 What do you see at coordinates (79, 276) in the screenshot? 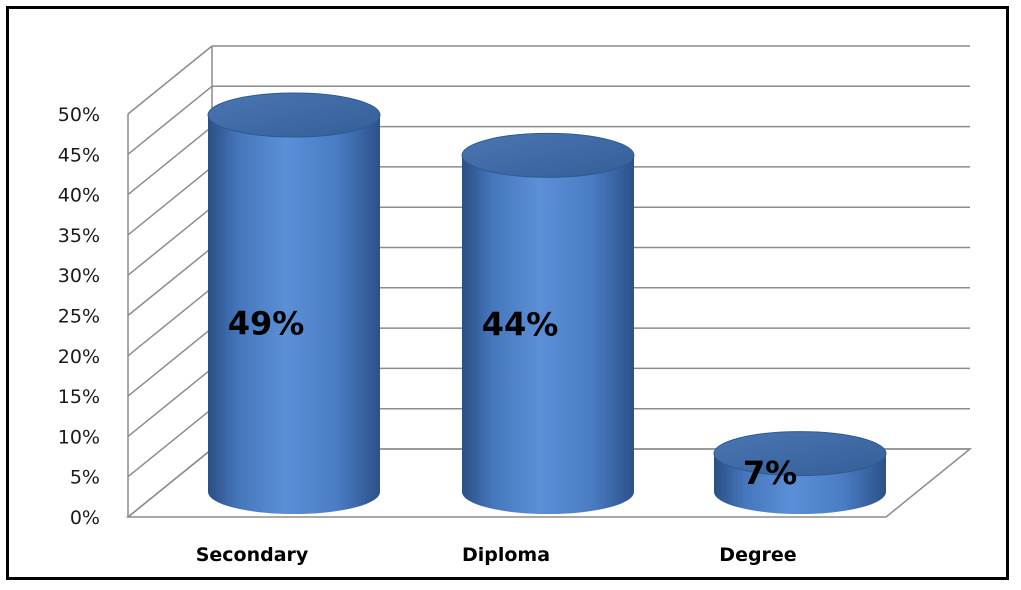
I see `y-tick-label: 30%` at bounding box center [79, 276].